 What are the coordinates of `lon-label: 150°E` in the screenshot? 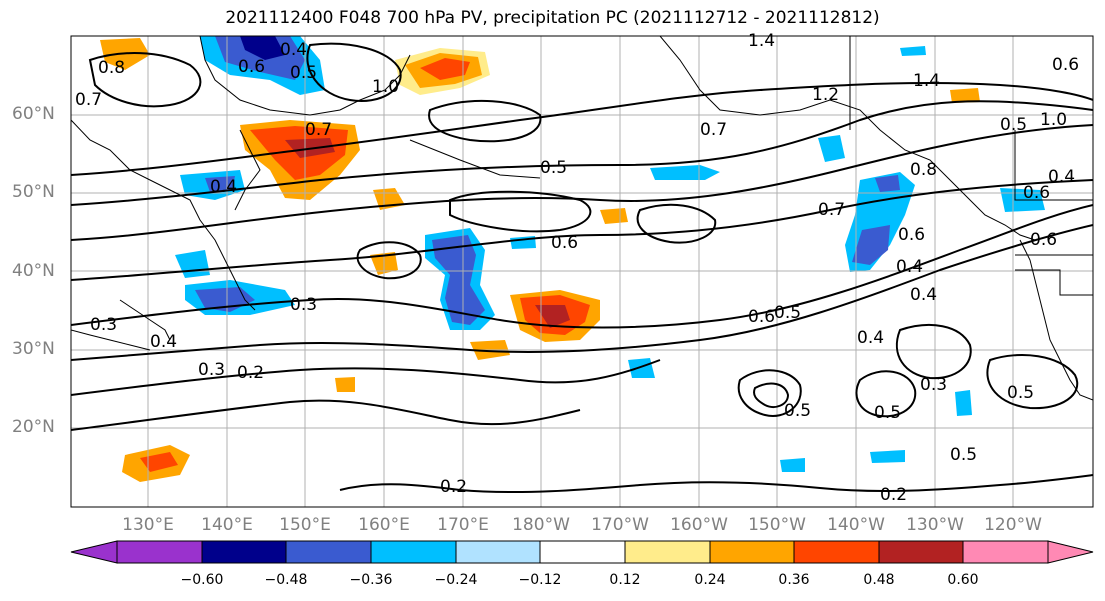 It's located at (305, 525).